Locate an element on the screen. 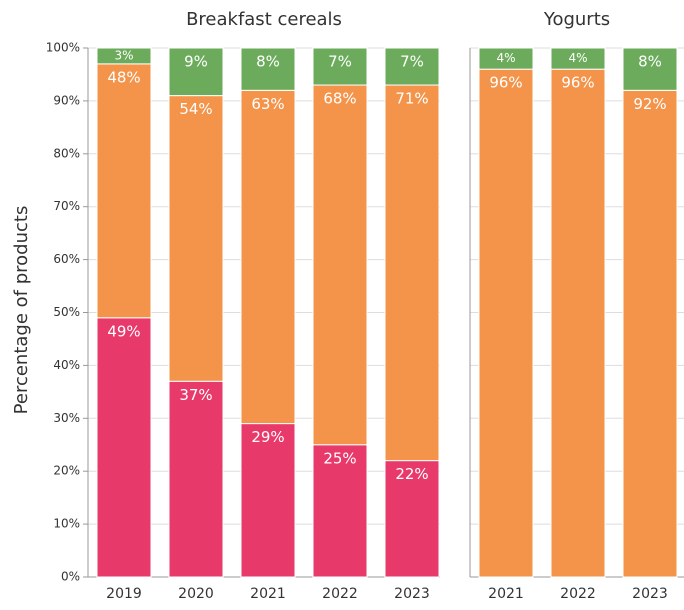 This screenshot has width=684, height=610. value-label: 92% is located at coordinates (649, 104).